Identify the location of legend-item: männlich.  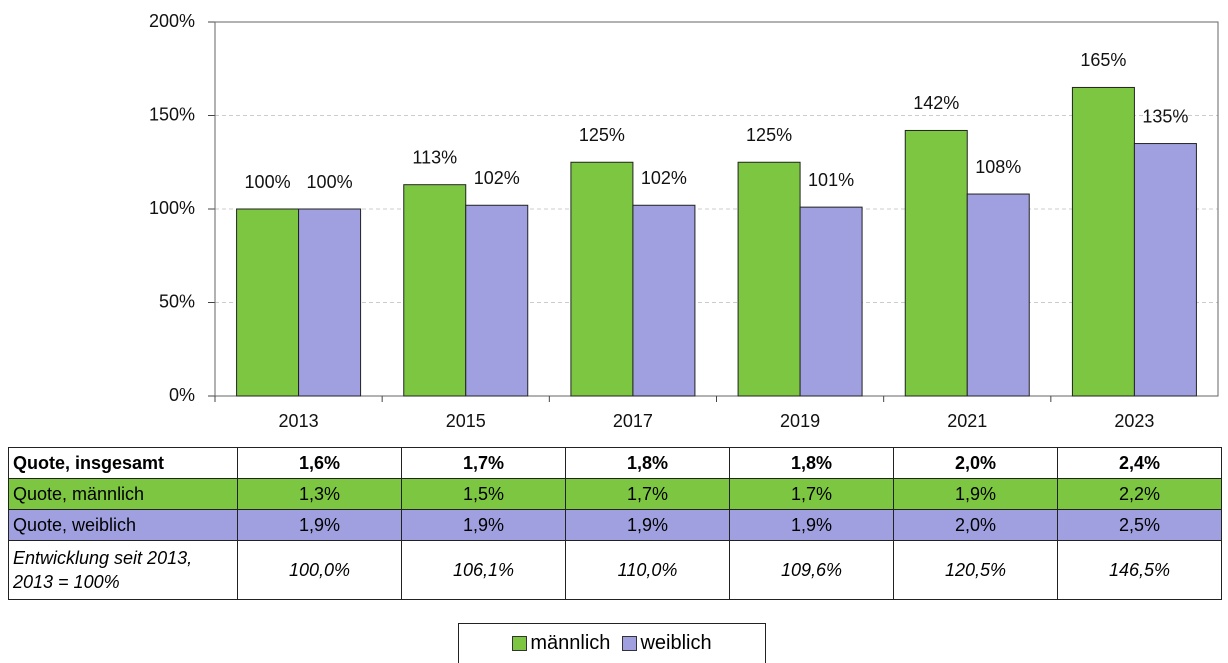
(561, 643).